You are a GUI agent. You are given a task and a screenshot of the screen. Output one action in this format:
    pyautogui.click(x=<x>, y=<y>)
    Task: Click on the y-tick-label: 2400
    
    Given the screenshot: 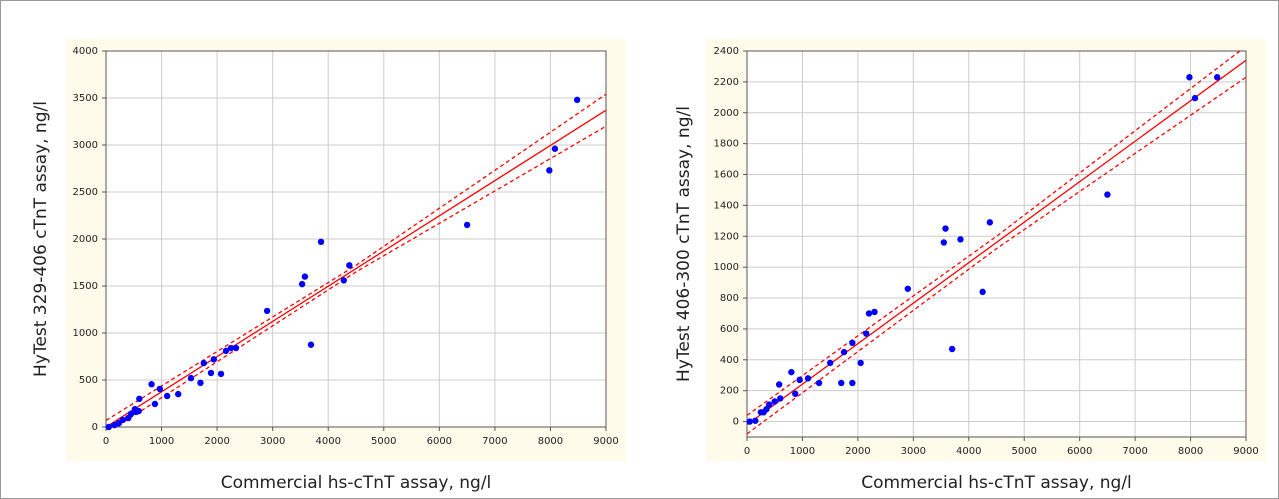 What is the action you would take?
    pyautogui.click(x=726, y=51)
    